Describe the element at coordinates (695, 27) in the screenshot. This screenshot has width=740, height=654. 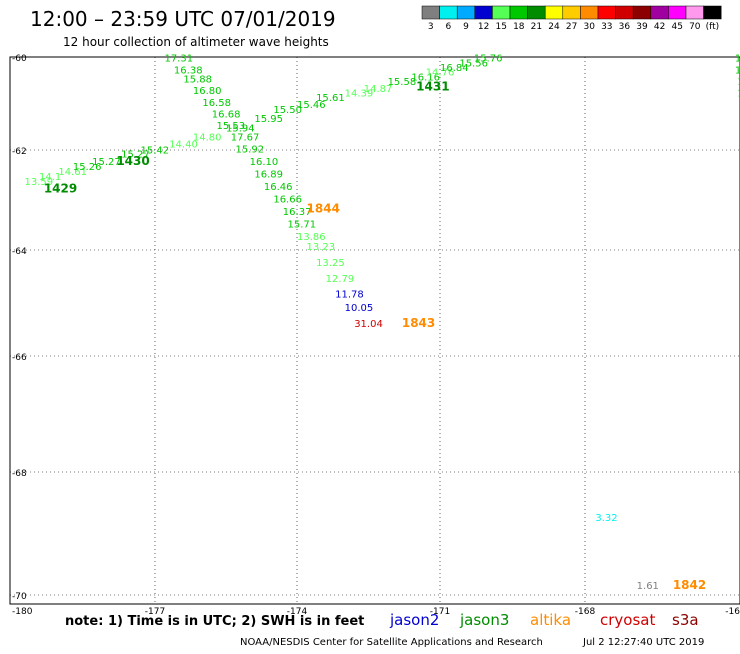
I see `legend-label: 70` at that location.